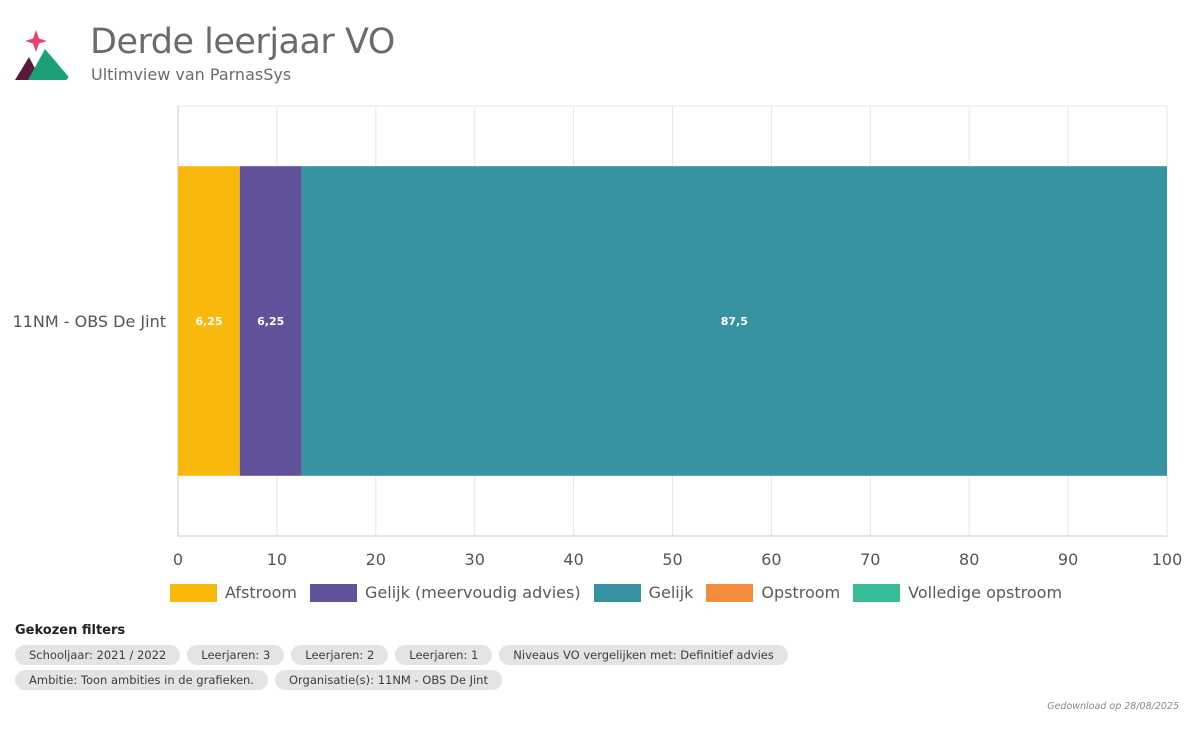  I want to click on legend-item-4: Volledige opstroom, so click(957, 592).